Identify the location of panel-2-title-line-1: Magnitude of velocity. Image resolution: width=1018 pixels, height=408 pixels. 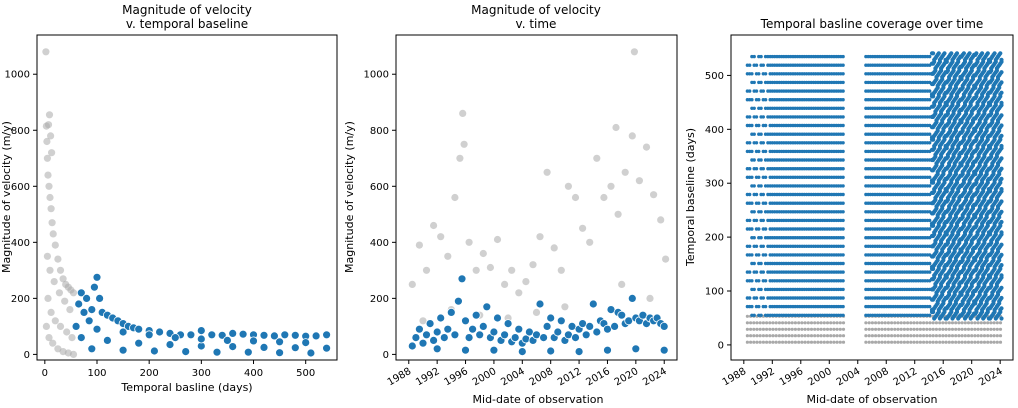
(536, 10).